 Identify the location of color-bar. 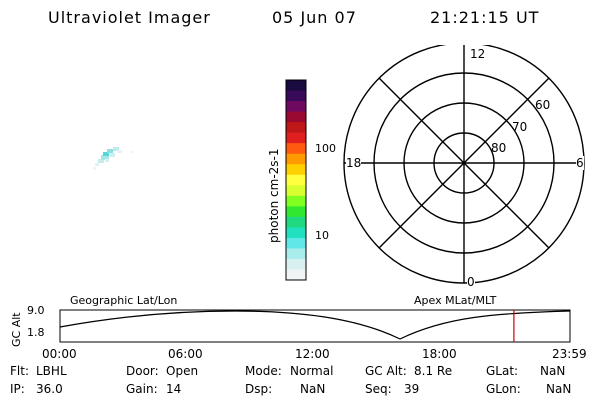
(296, 180).